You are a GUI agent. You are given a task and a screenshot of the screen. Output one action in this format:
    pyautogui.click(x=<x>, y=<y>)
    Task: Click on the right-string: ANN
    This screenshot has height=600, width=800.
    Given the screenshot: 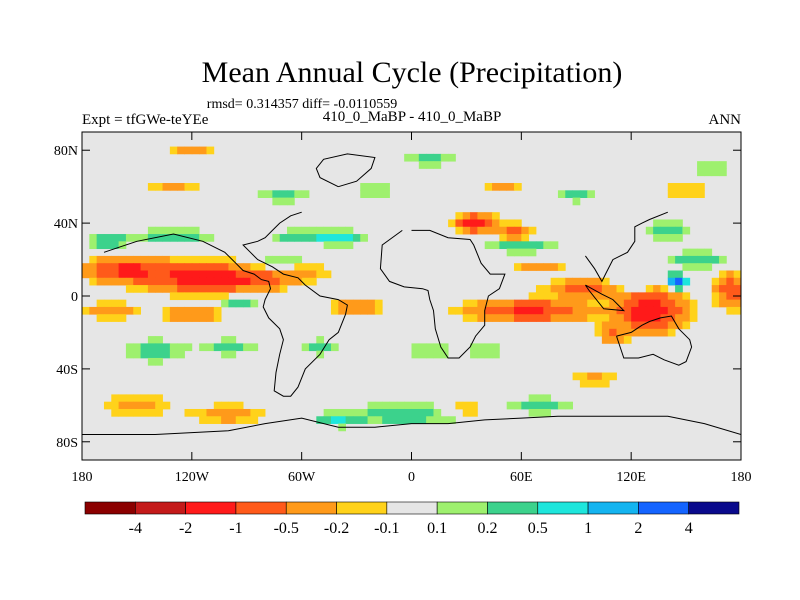 What is the action you would take?
    pyautogui.click(x=725, y=120)
    